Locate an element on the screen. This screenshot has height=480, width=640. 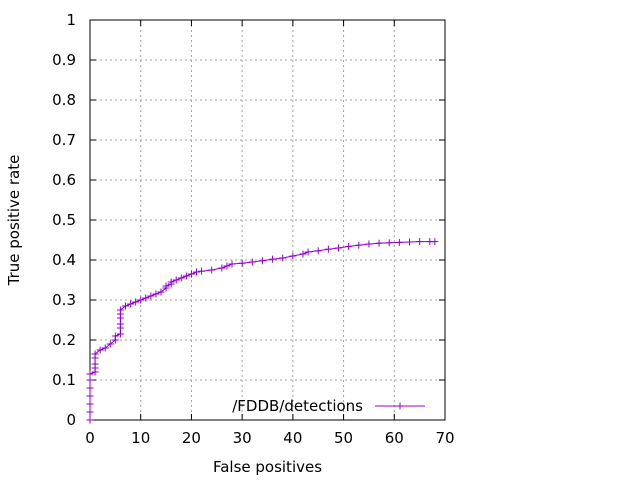
x-tick-label: 70 is located at coordinates (444, 438).